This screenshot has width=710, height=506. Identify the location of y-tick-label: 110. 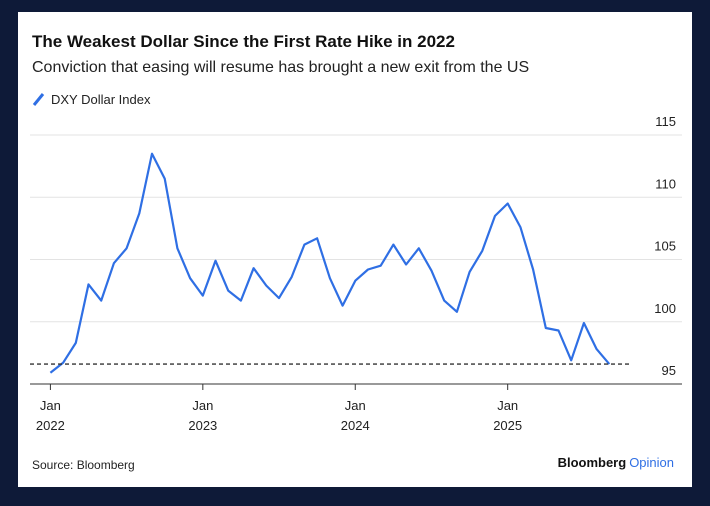
(665, 183).